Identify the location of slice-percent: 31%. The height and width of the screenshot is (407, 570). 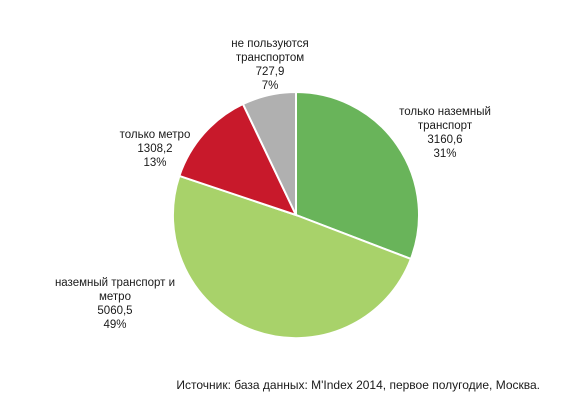
(445, 154).